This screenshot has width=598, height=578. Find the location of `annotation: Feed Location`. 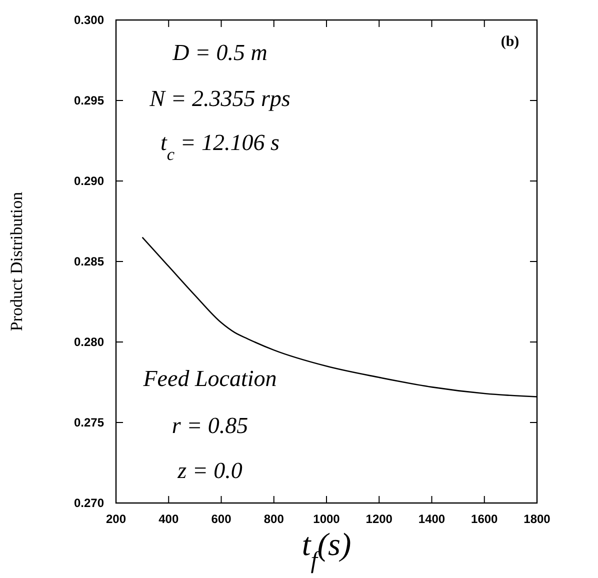

annotation: Feed Location is located at coordinates (209, 378).